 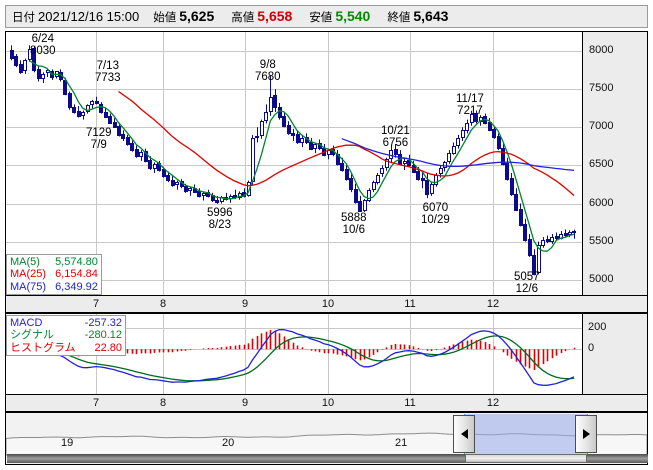 What do you see at coordinates (245, 403) in the screenshot?
I see `macd-x-axis-tick: 9` at bounding box center [245, 403].